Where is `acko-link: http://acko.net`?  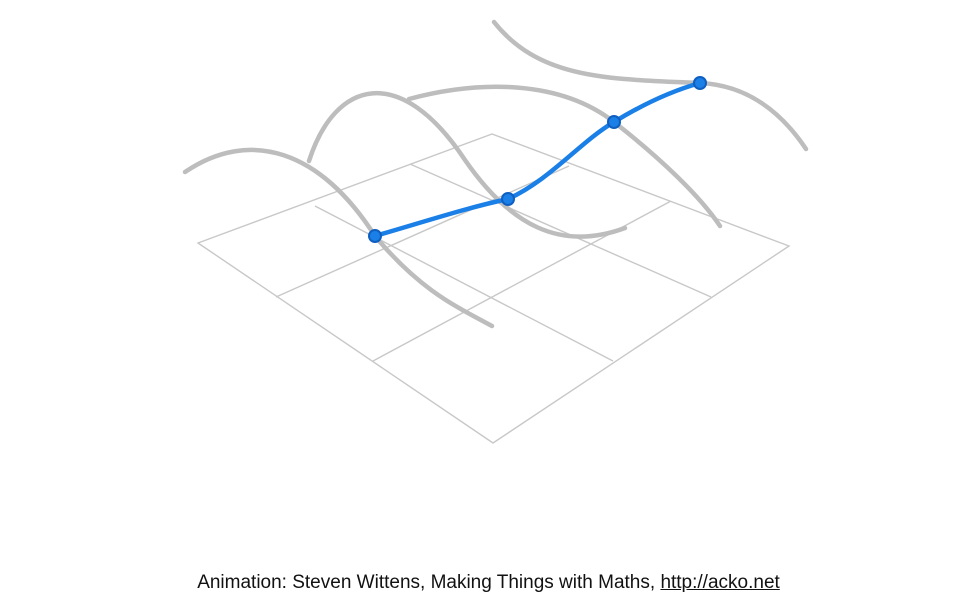
acko-link: http://acko.net is located at coordinates (720, 582).